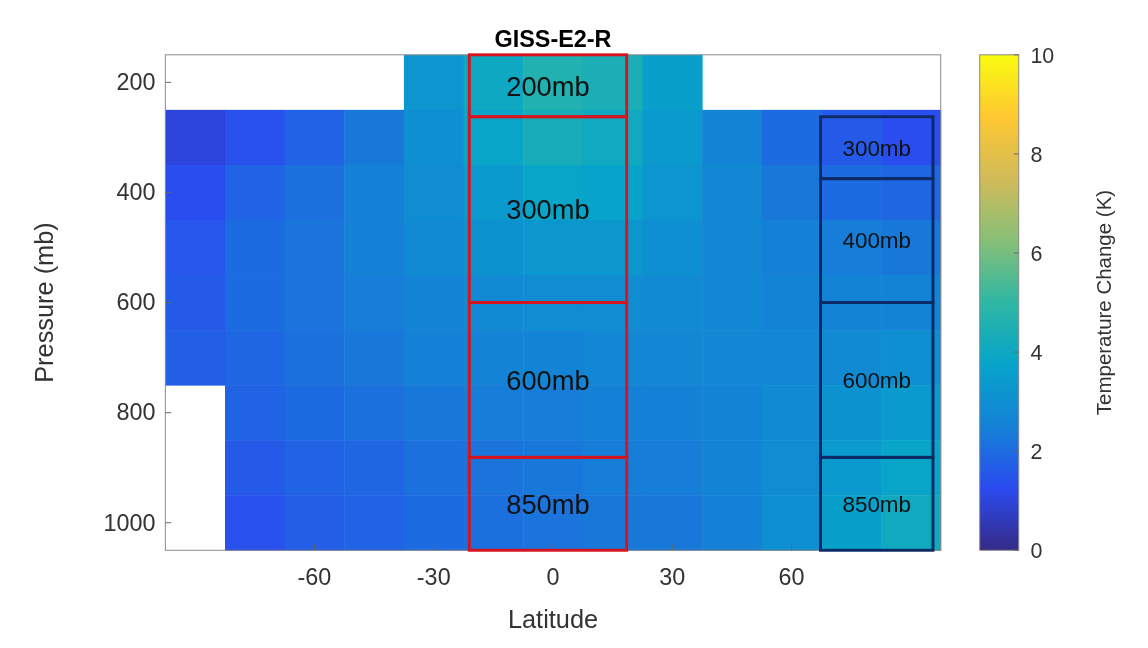 This screenshot has width=1148, height=648. Describe the element at coordinates (553, 39) in the screenshot. I see `chart-title: GISS-E2-R` at that location.